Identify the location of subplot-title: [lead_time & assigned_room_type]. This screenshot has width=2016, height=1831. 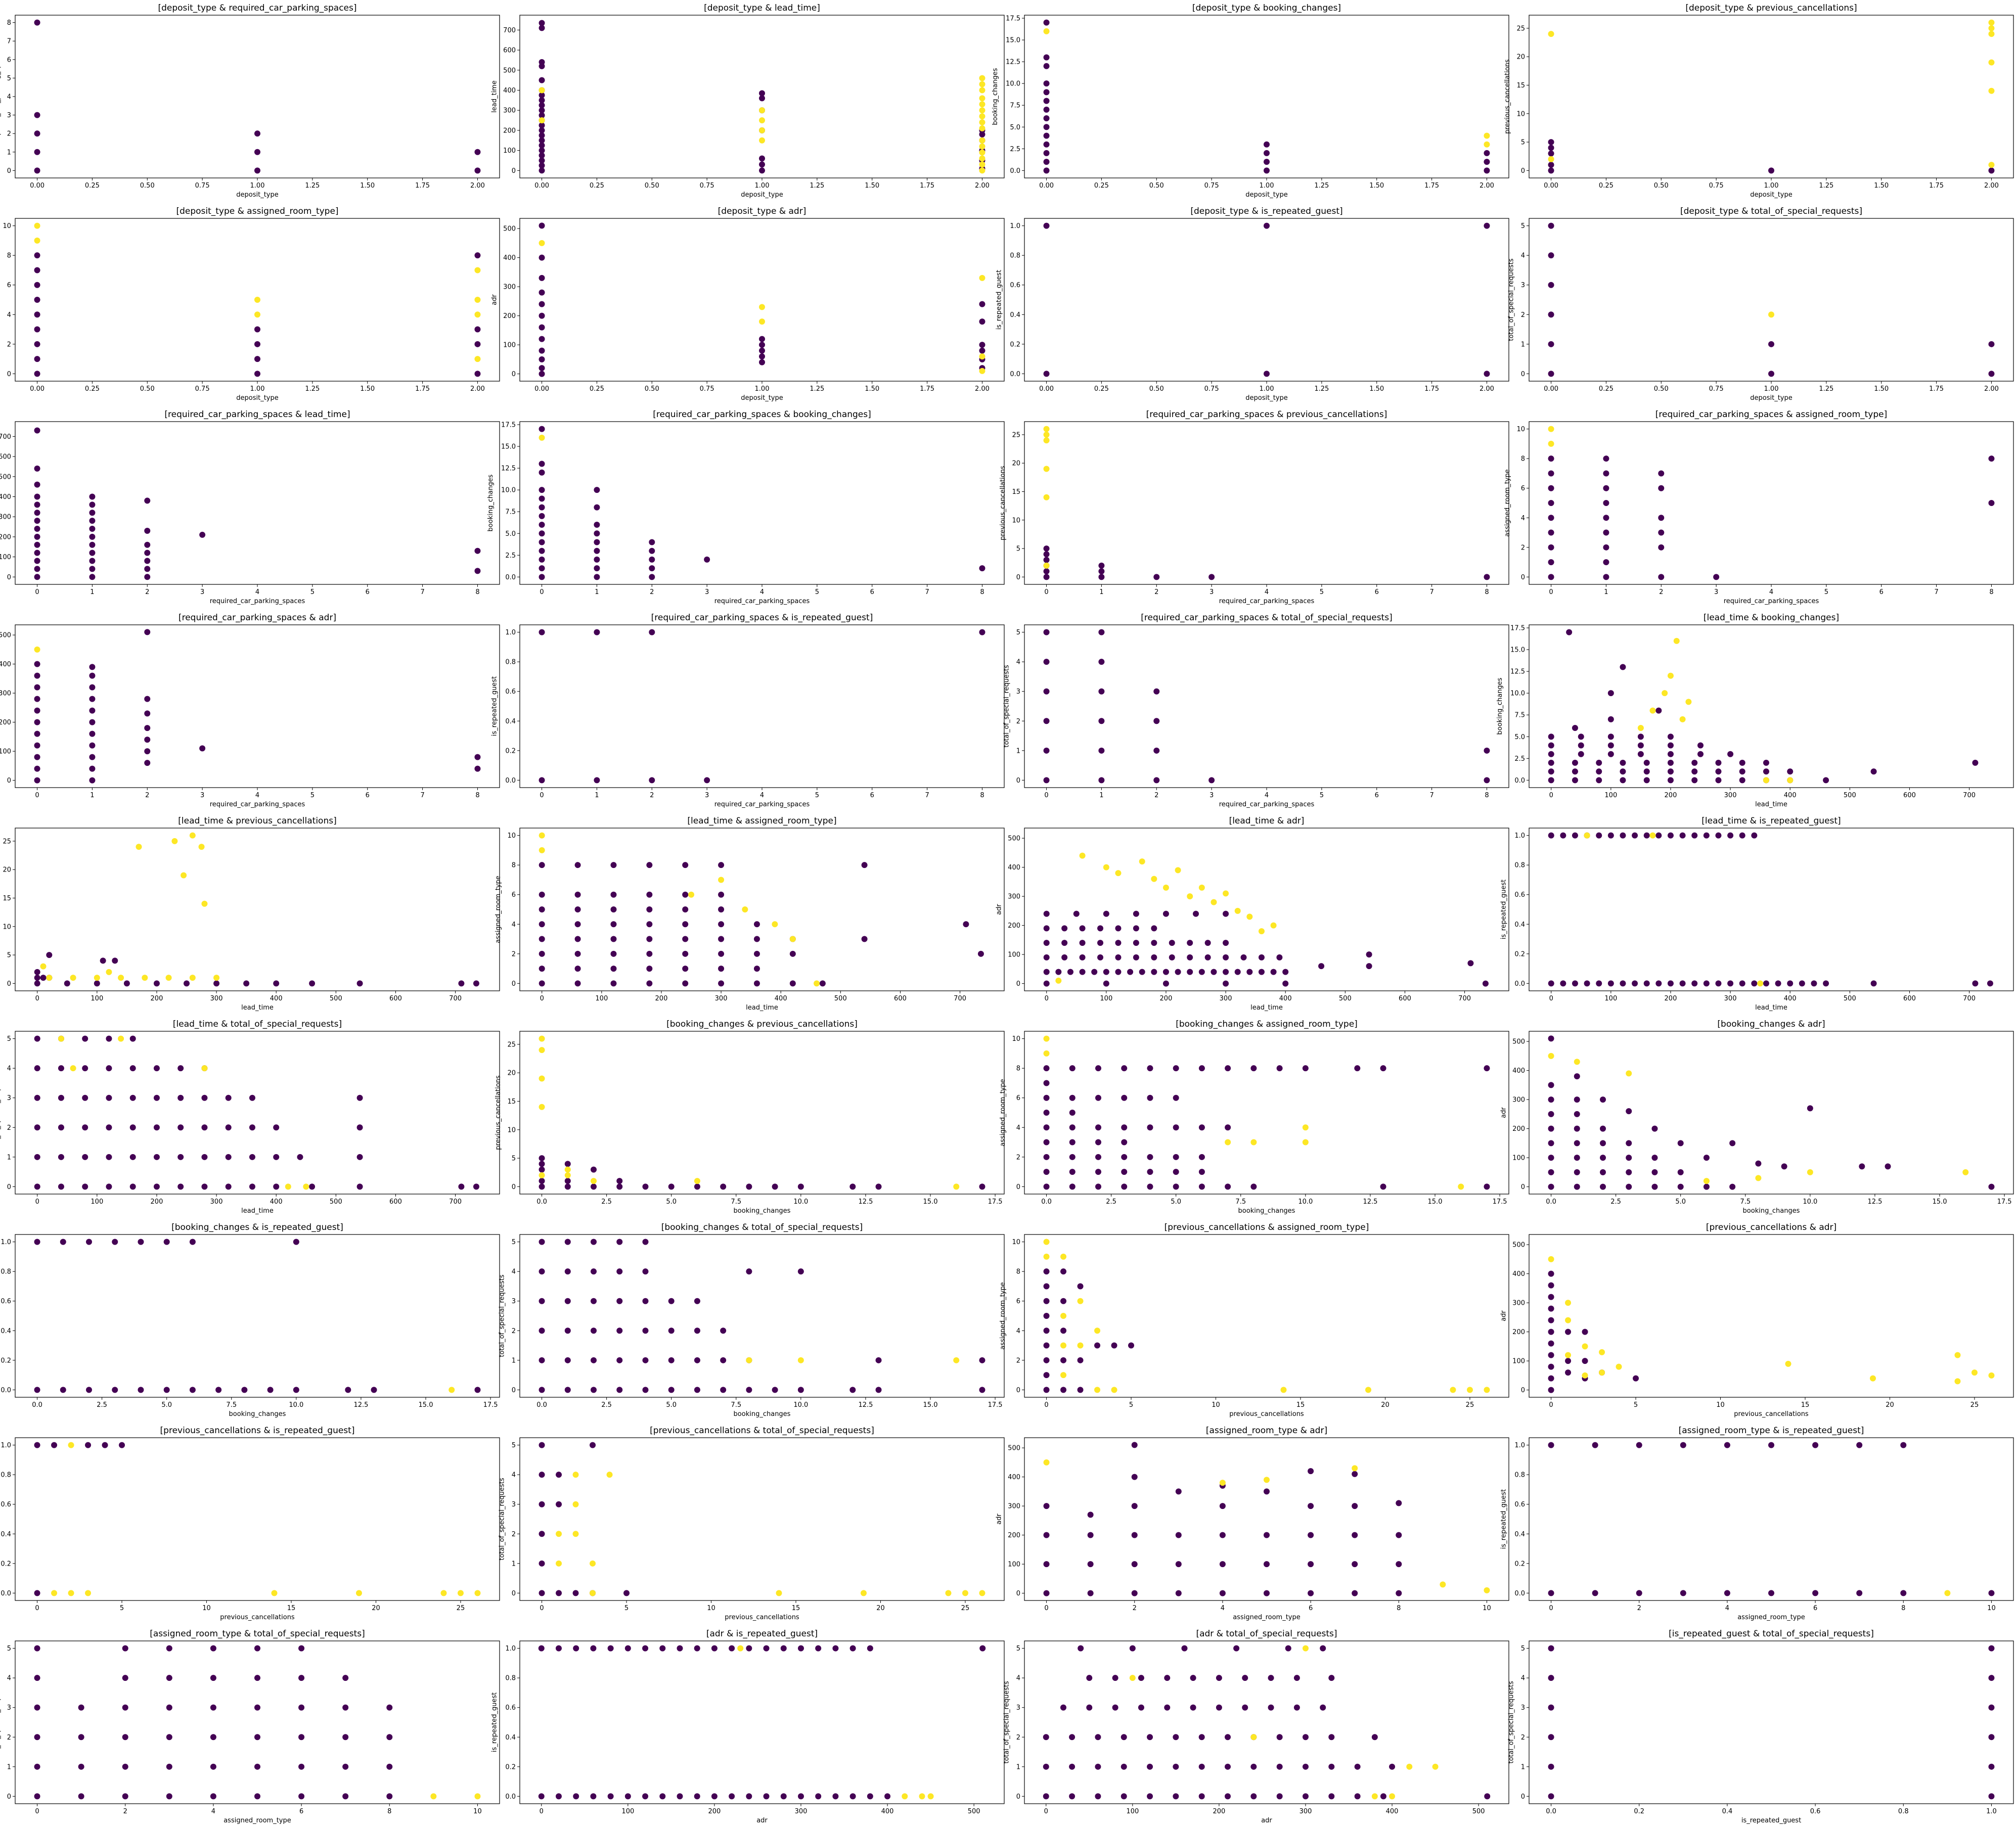
(761, 821).